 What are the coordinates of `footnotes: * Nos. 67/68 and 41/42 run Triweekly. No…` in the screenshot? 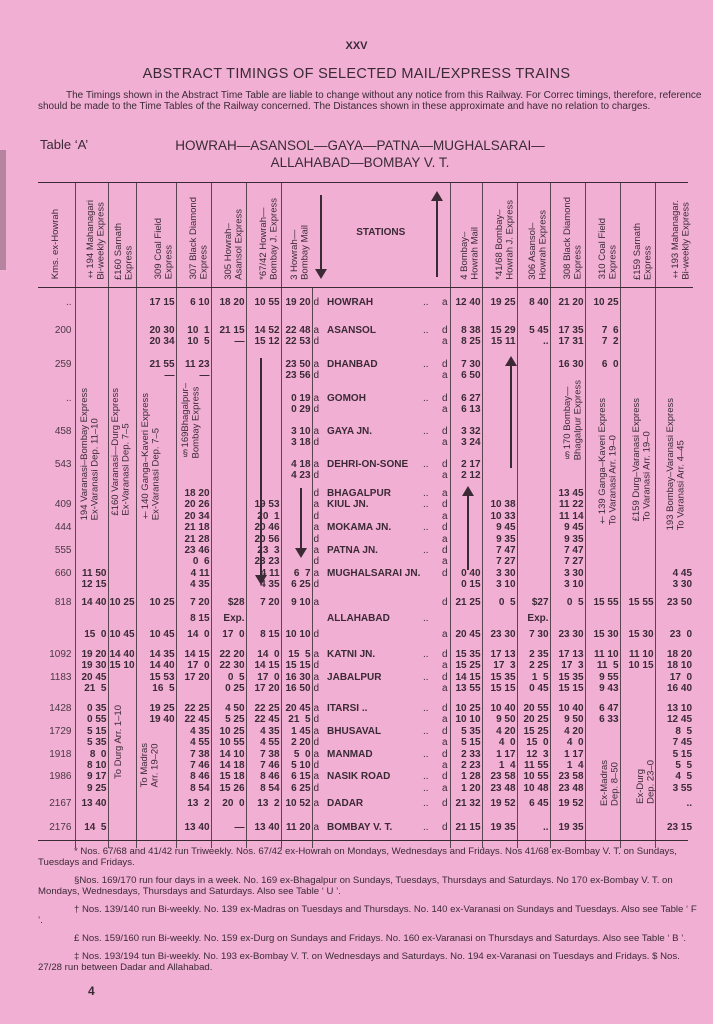 It's located at (368, 913).